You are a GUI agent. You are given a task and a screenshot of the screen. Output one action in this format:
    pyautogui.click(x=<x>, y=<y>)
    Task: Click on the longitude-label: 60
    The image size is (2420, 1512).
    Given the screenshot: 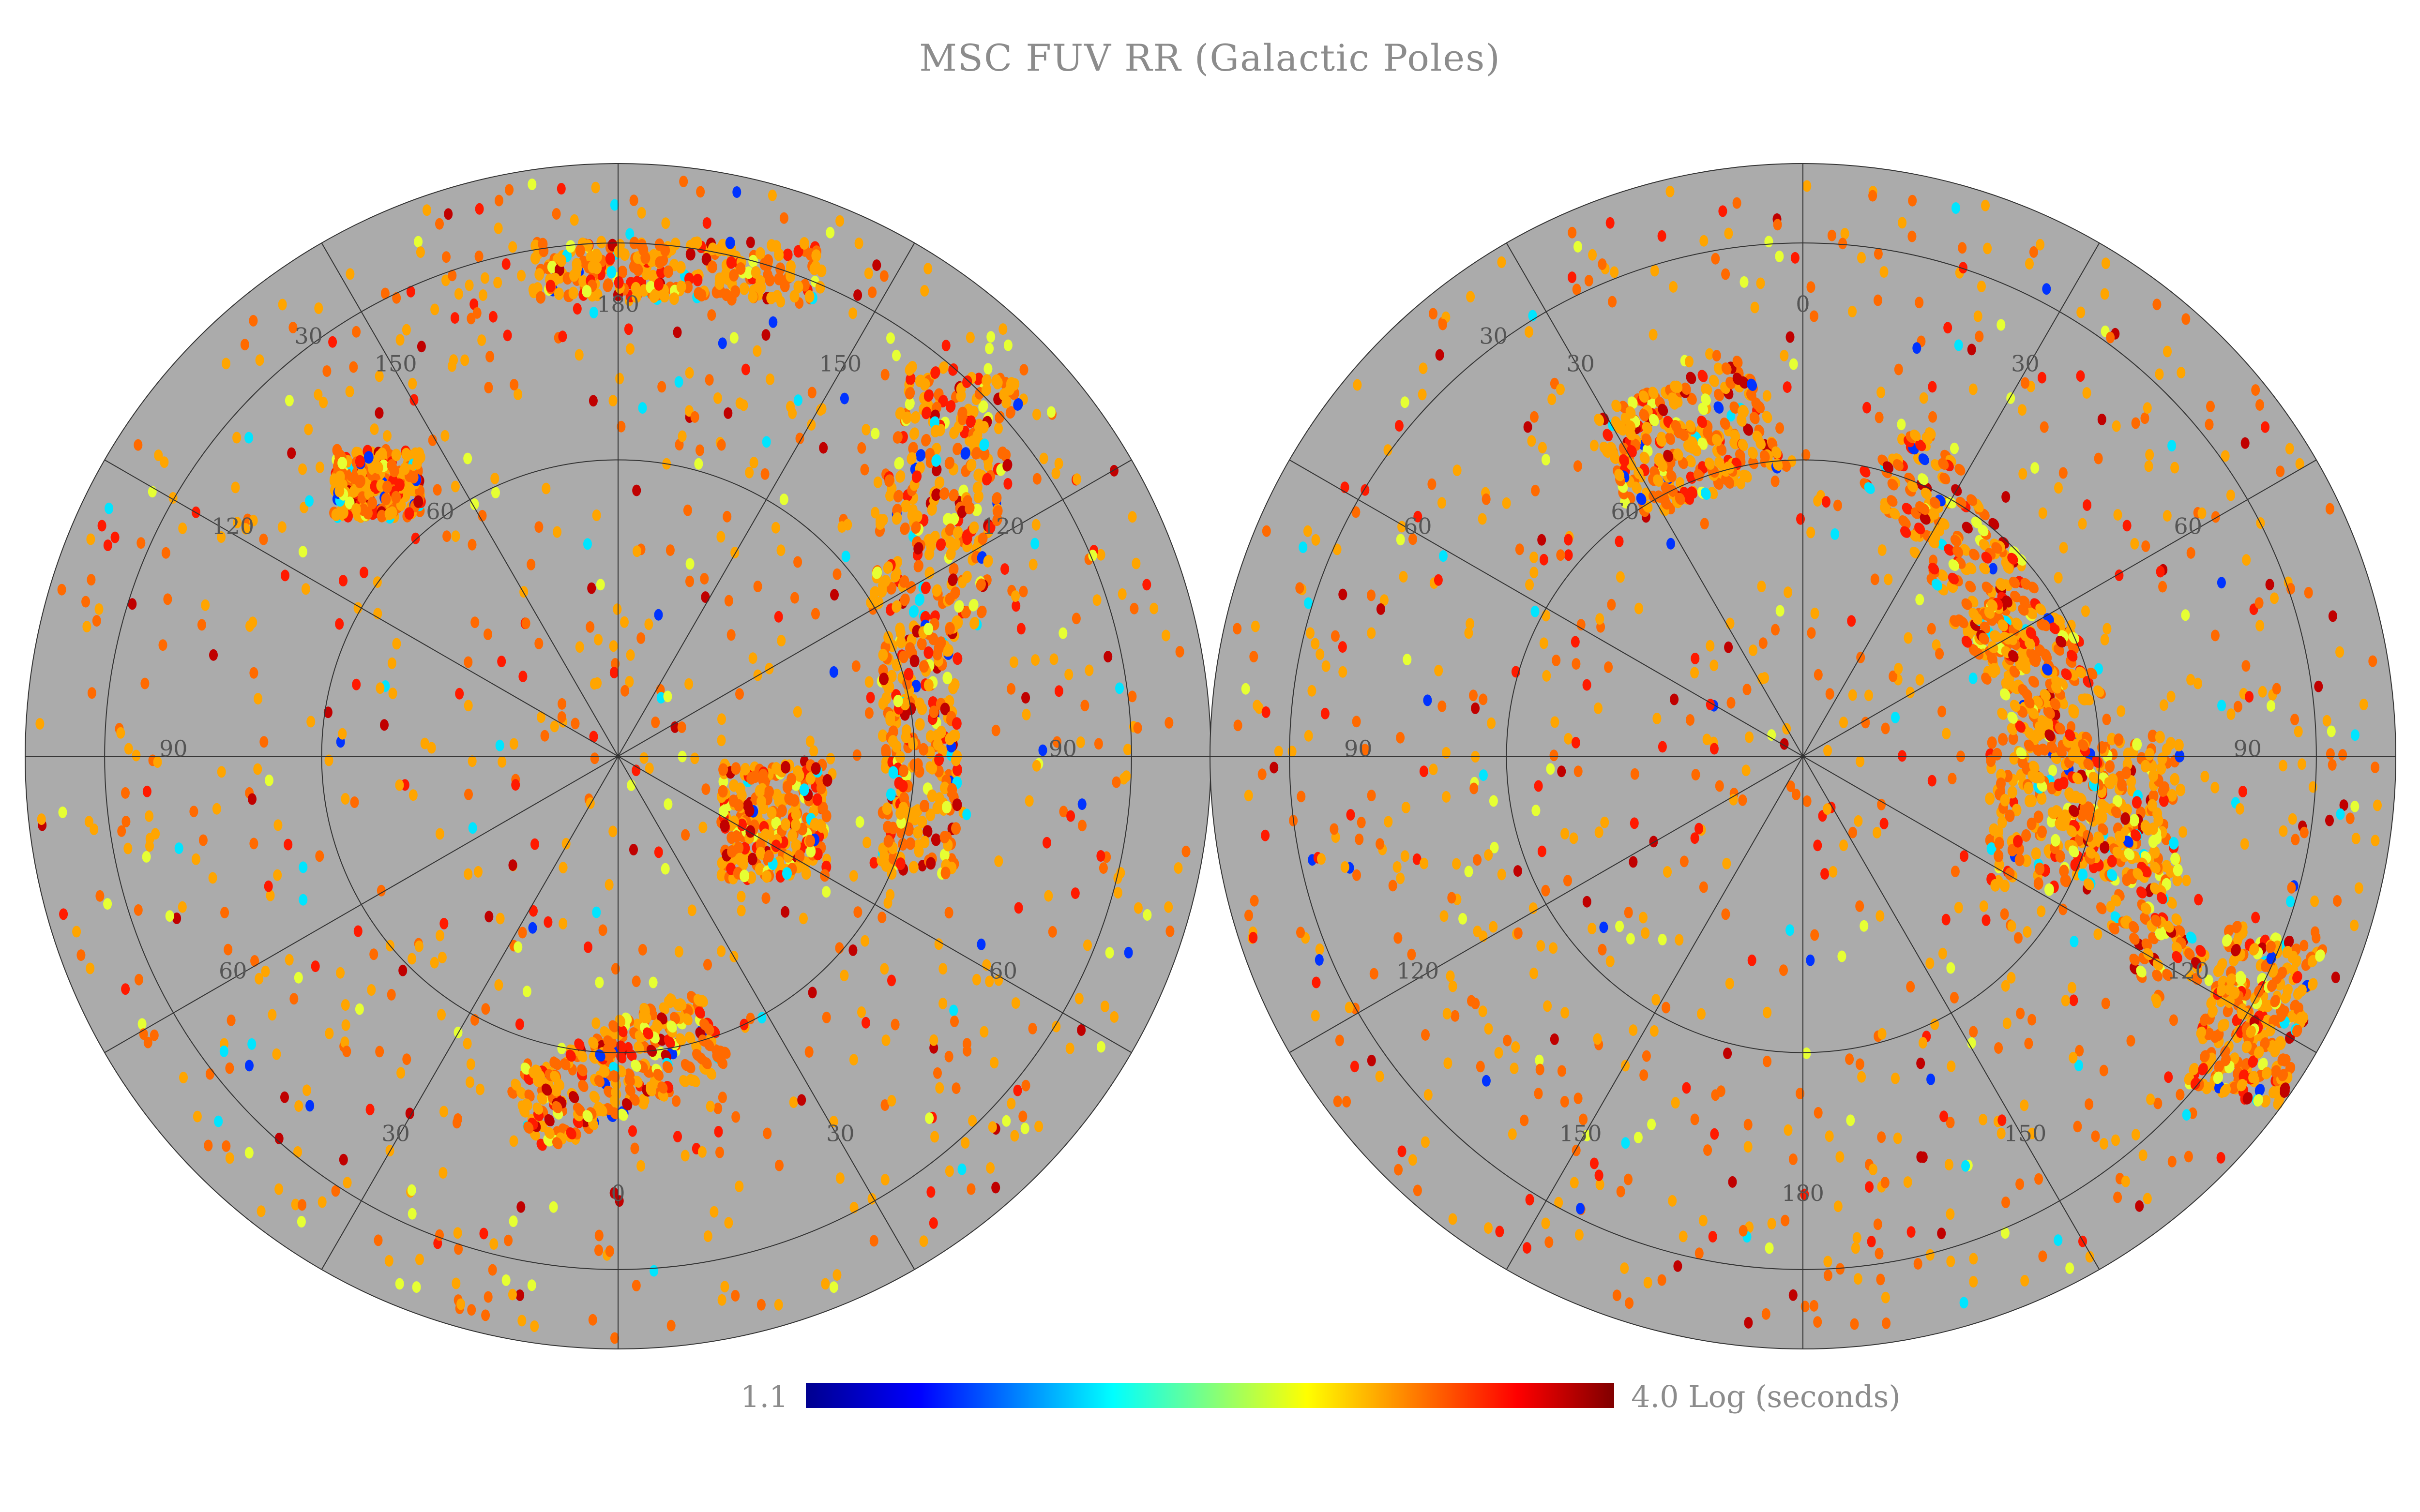 What is the action you would take?
    pyautogui.click(x=233, y=971)
    